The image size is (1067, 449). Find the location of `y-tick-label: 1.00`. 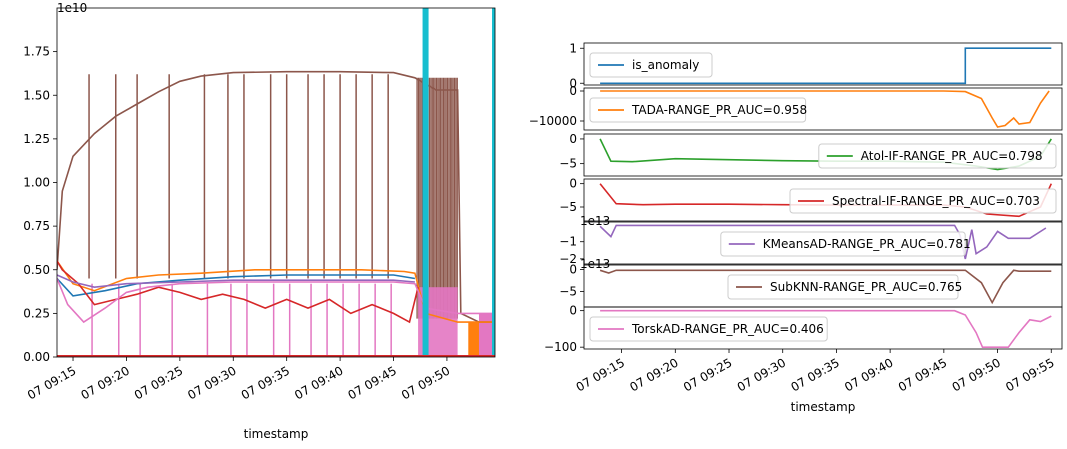

y-tick-label: 1.00 is located at coordinates (36, 183).